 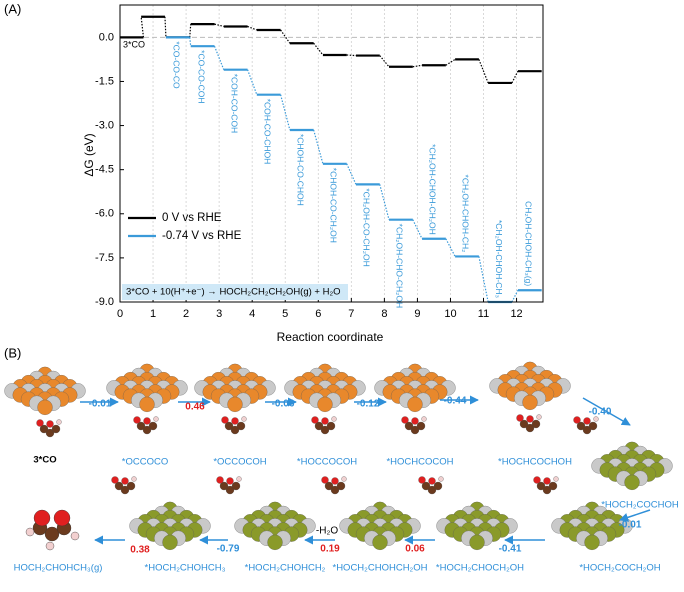 What do you see at coordinates (239, 462) in the screenshot?
I see `structure-label: *OCCOCOH` at bounding box center [239, 462].